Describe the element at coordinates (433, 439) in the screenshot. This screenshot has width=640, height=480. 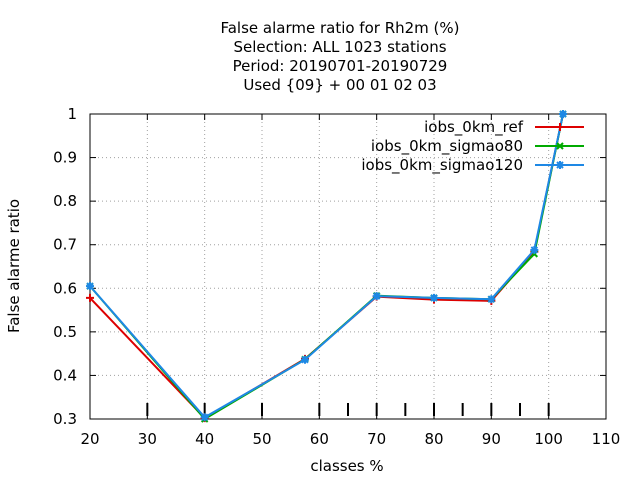
I see `x-tick-label: 80` at that location.